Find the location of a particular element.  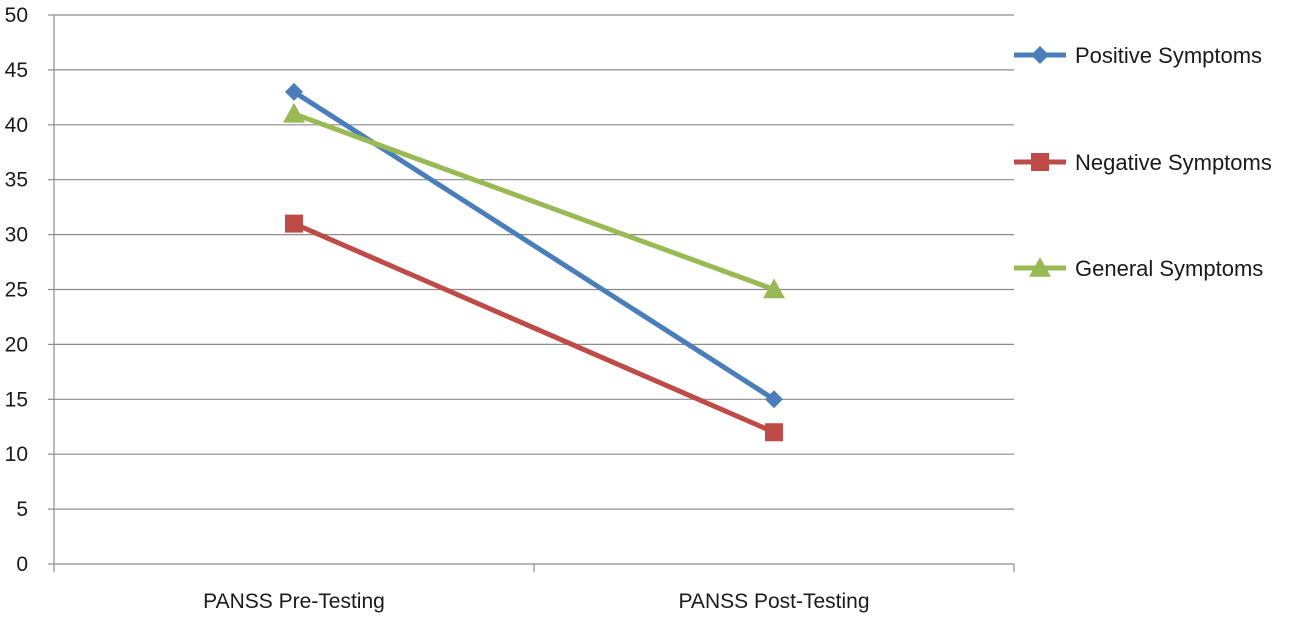

y-tick-label: 0 is located at coordinates (22, 564).